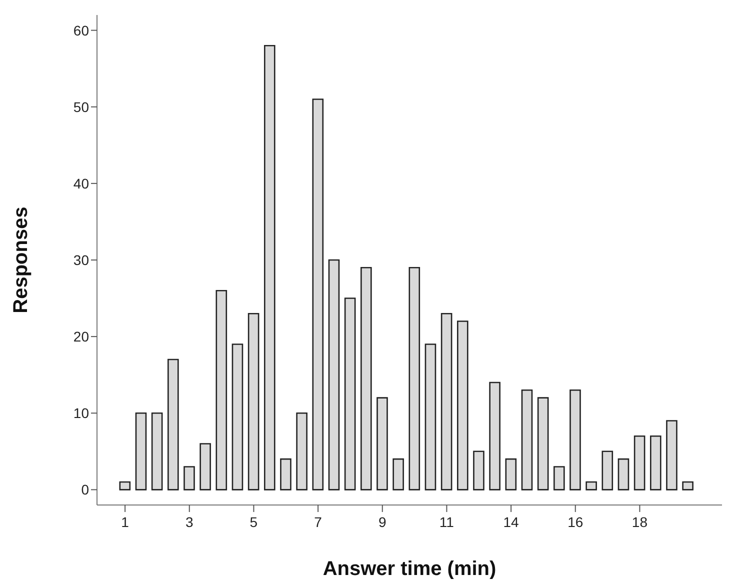 This screenshot has height=587, width=730. Describe the element at coordinates (85, 490) in the screenshot. I see `y-tick-label: 0` at that location.